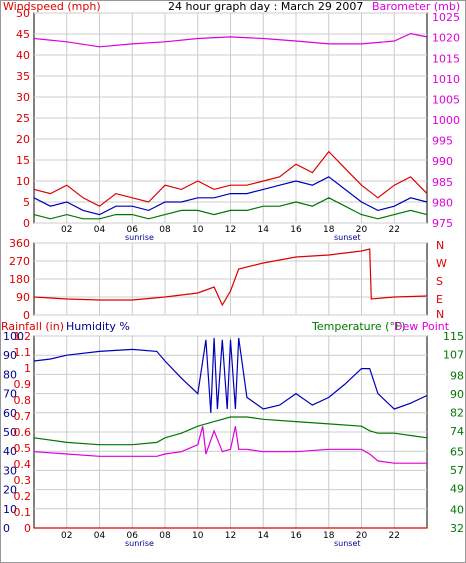 The width and height of the screenshot is (466, 563). What do you see at coordinates (26, 202) in the screenshot?
I see `wind-tick-label: 5` at bounding box center [26, 202].